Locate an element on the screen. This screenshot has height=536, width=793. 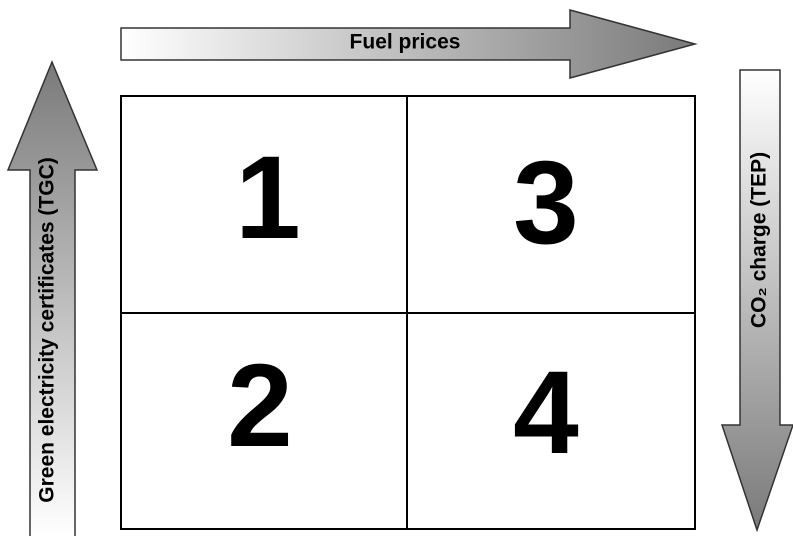
right-arrow is located at coordinates (756, 301).